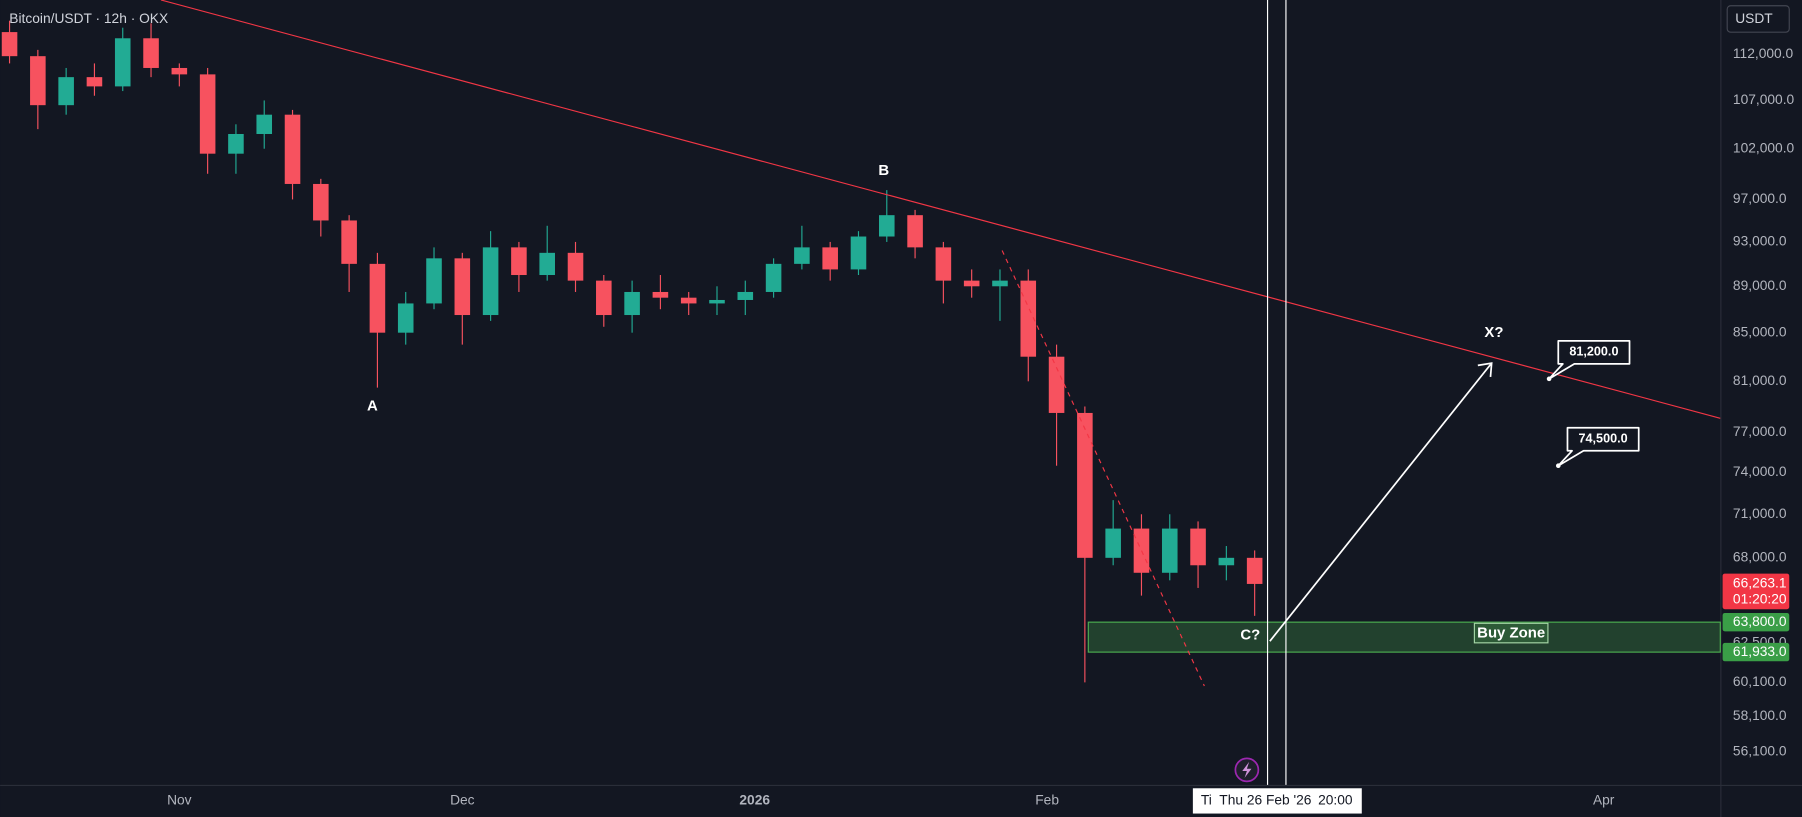 This screenshot has height=817, width=1802. What do you see at coordinates (1603, 439) in the screenshot?
I see `callout-label: 74,500.0` at bounding box center [1603, 439].